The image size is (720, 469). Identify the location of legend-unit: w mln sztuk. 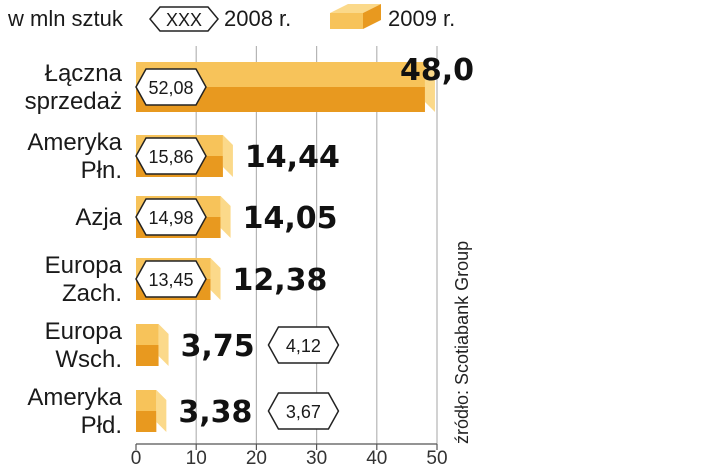
(65, 18).